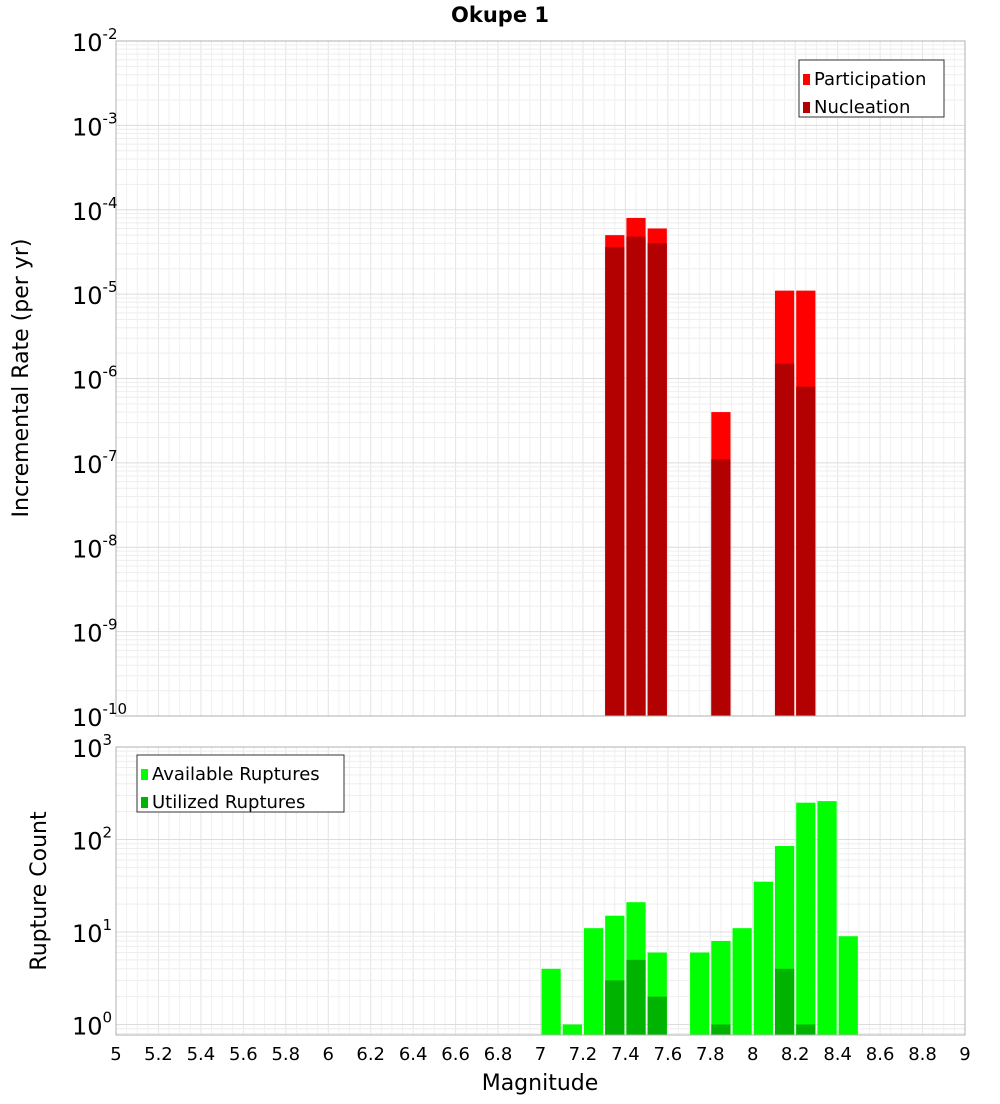  I want to click on x-tick-label: 5.6, so click(243, 1054).